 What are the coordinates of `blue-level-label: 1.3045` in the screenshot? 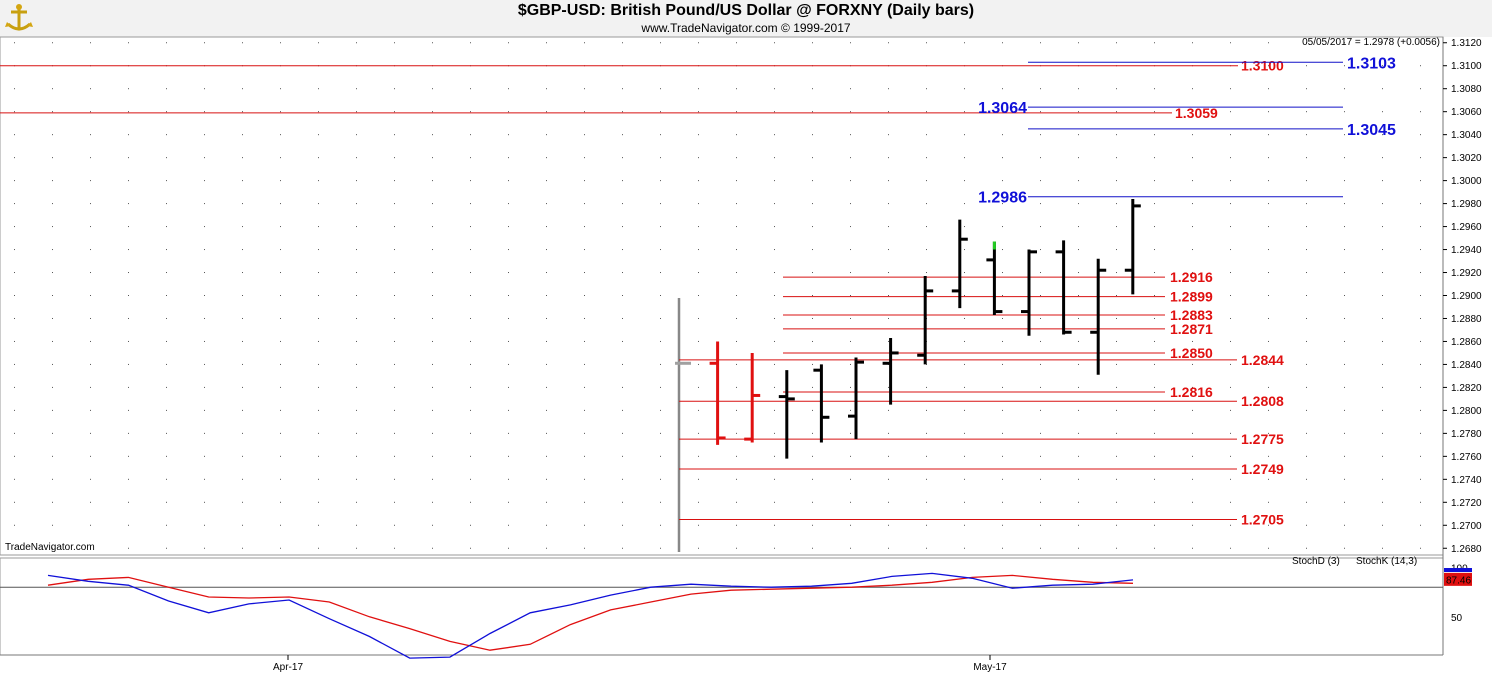 It's located at (1371, 130).